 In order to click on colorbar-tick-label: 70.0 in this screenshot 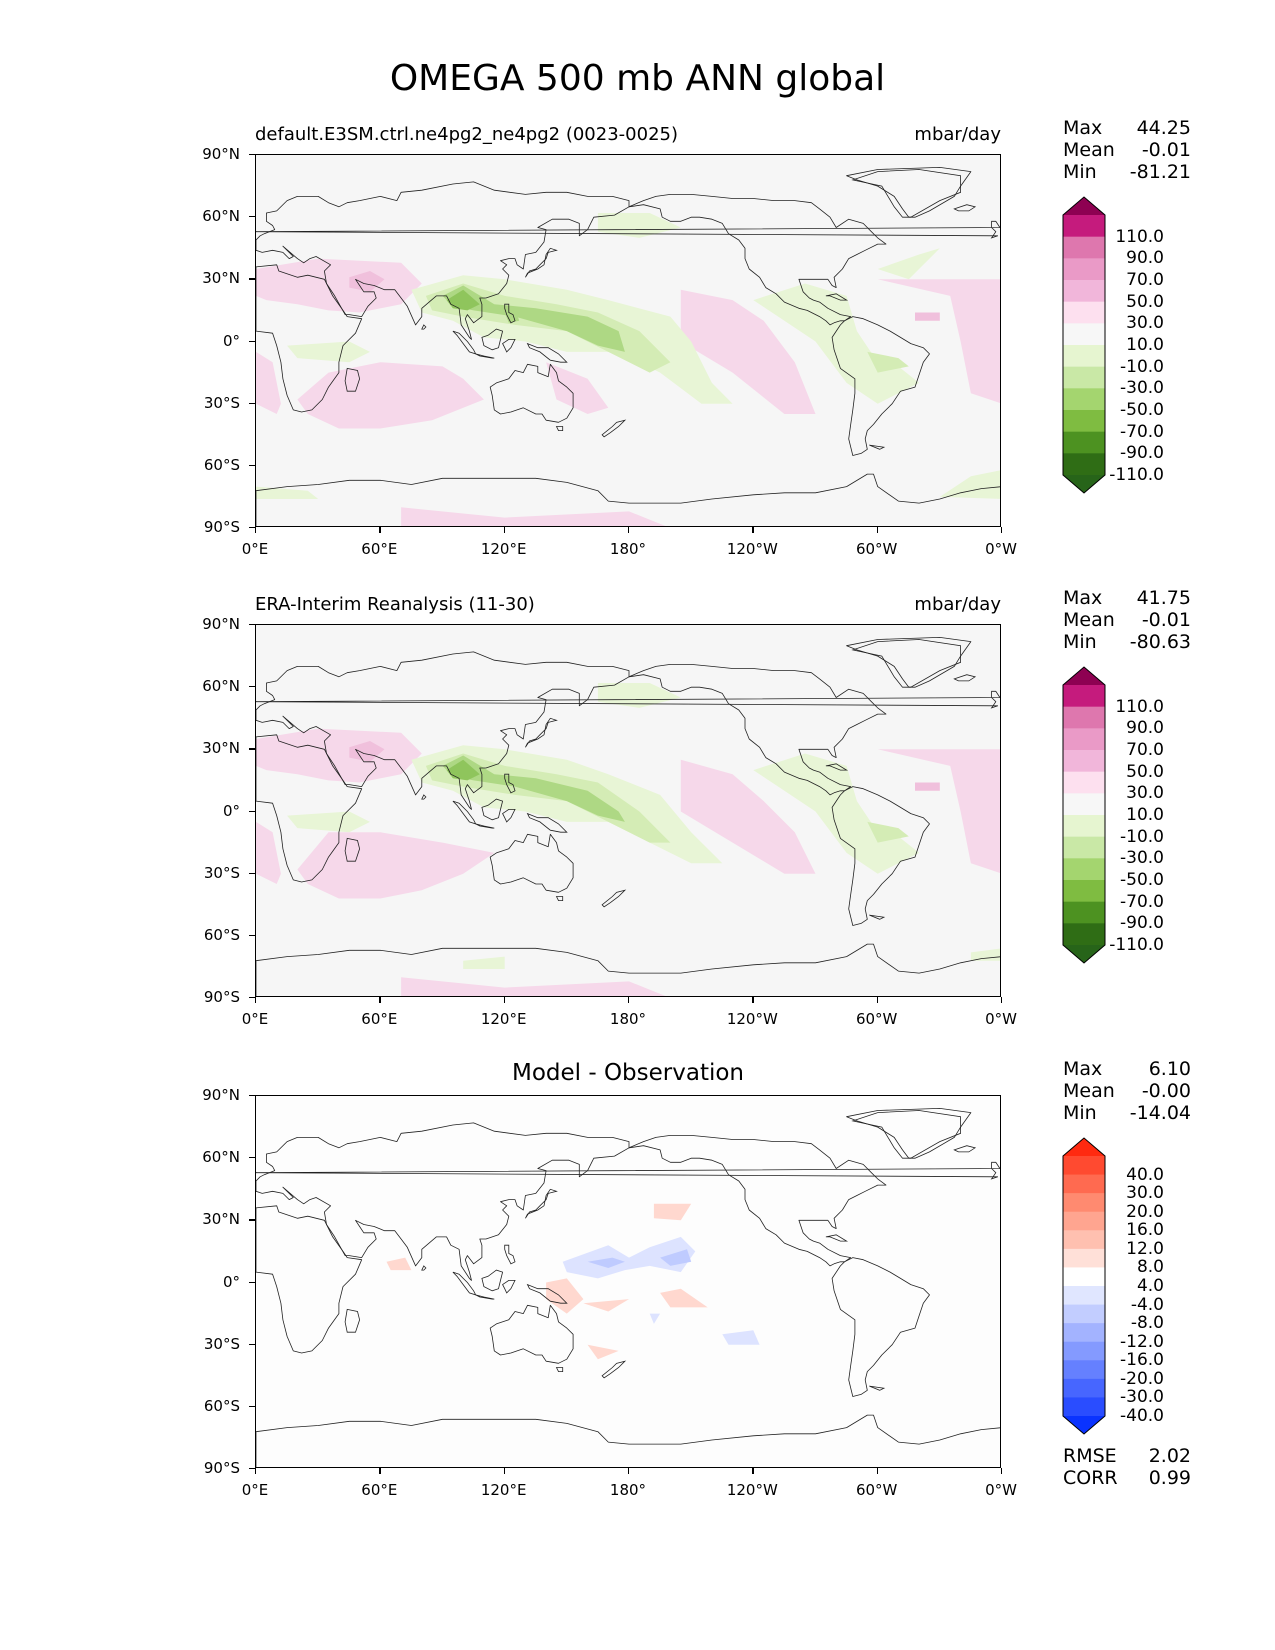, I will do `click(1145, 750)`.